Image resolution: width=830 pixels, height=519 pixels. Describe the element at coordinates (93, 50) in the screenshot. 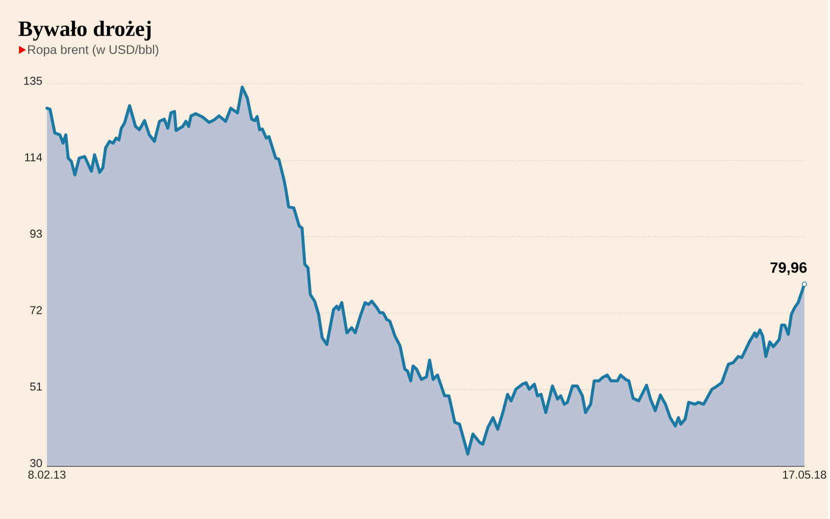

I see `chart-subtitle: Ropa brent (w USD/bbl)` at that location.